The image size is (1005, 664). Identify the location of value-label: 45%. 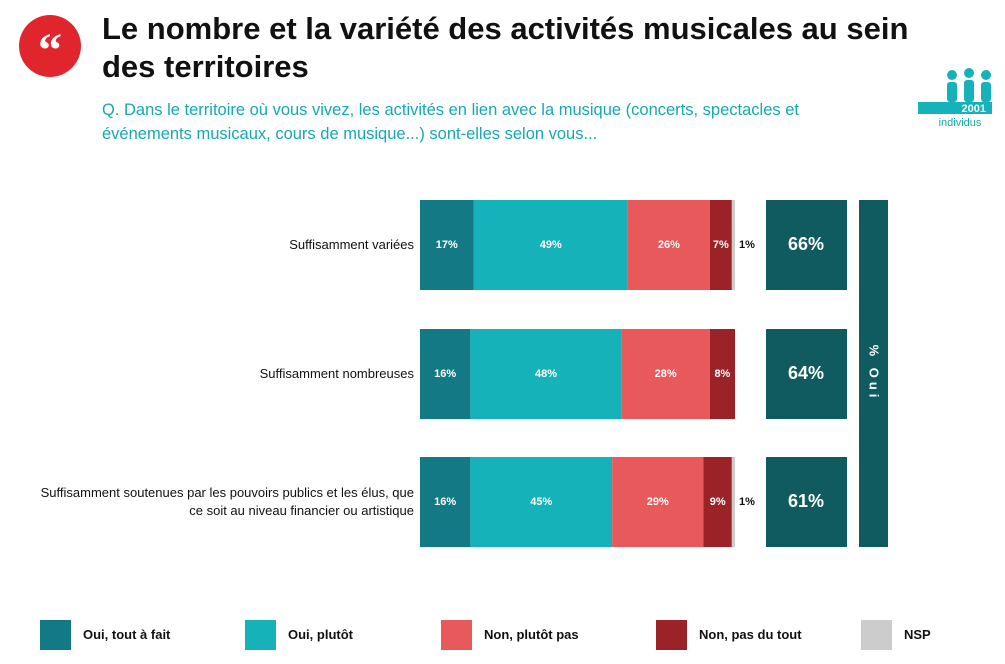
(541, 502).